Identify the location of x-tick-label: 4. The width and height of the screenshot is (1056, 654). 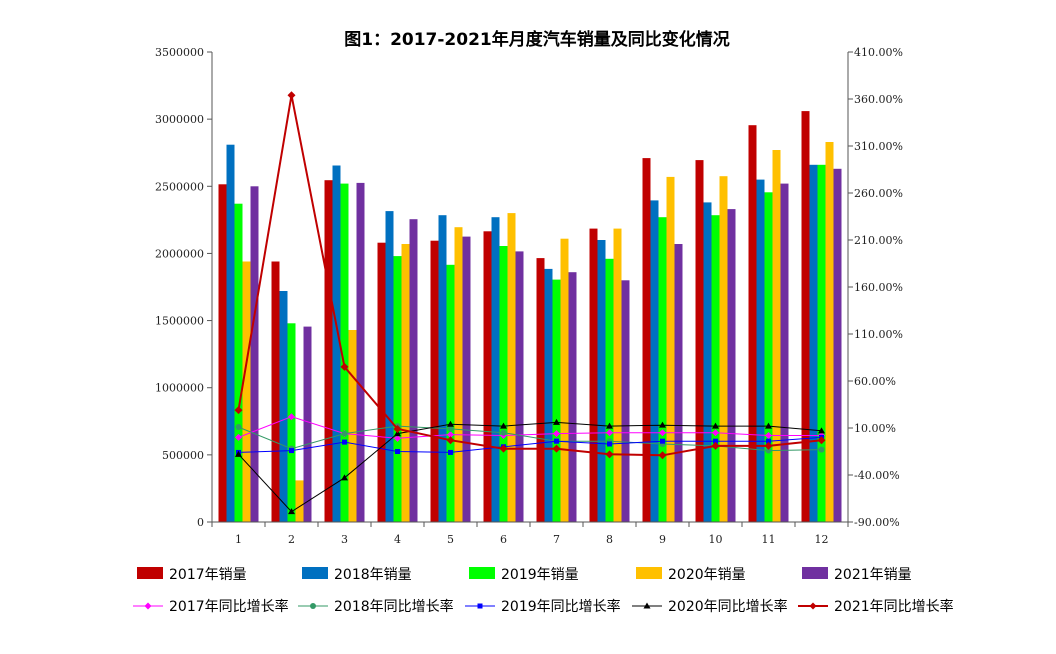
(397, 539).